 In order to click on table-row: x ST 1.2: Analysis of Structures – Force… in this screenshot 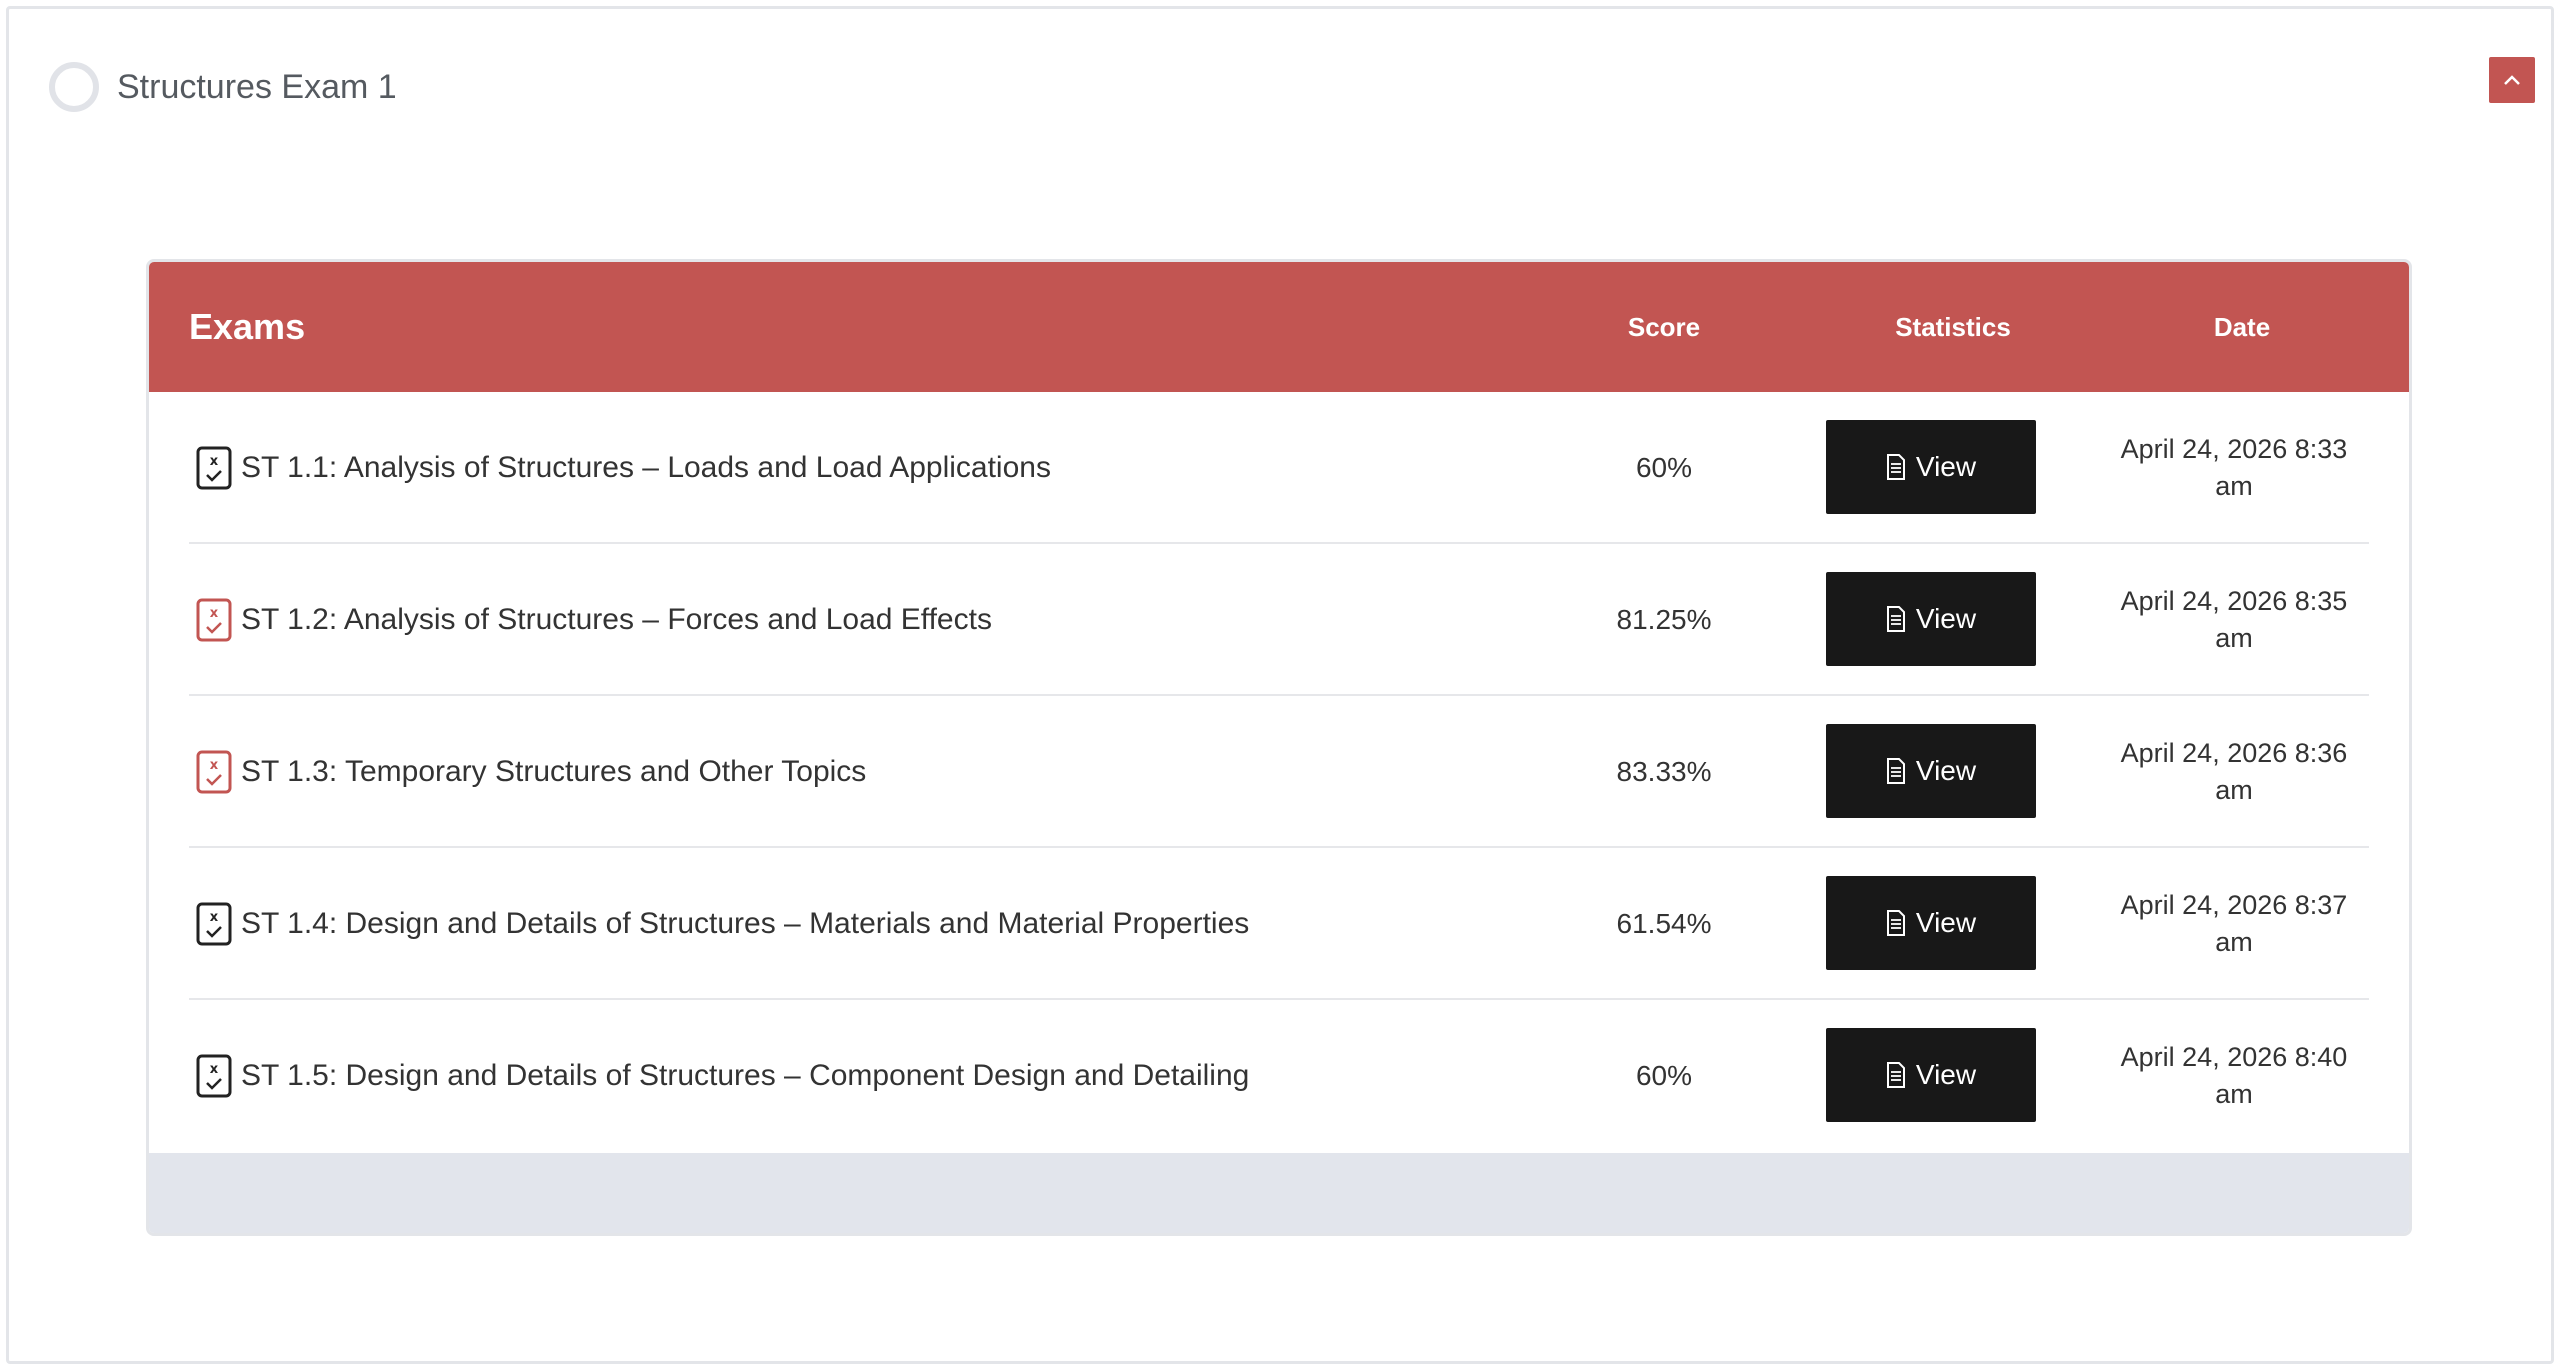, I will do `click(1279, 620)`.